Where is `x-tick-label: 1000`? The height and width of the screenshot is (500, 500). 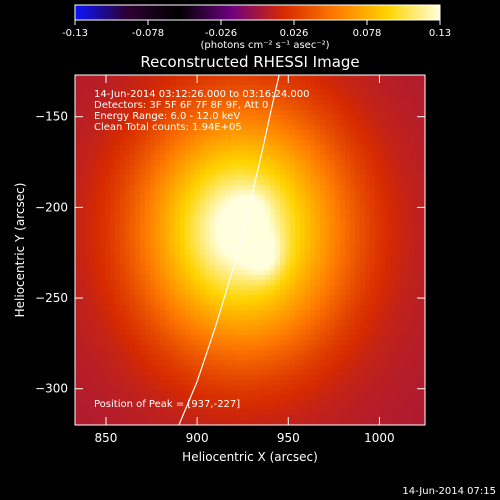 x-tick-label: 1000 is located at coordinates (379, 438).